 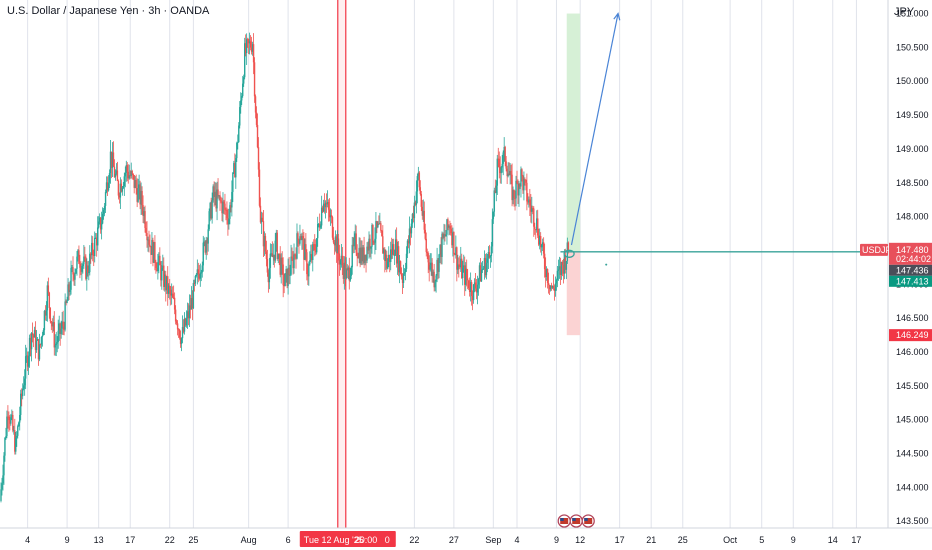 What do you see at coordinates (573, 132) in the screenshot?
I see `target-zone` at bounding box center [573, 132].